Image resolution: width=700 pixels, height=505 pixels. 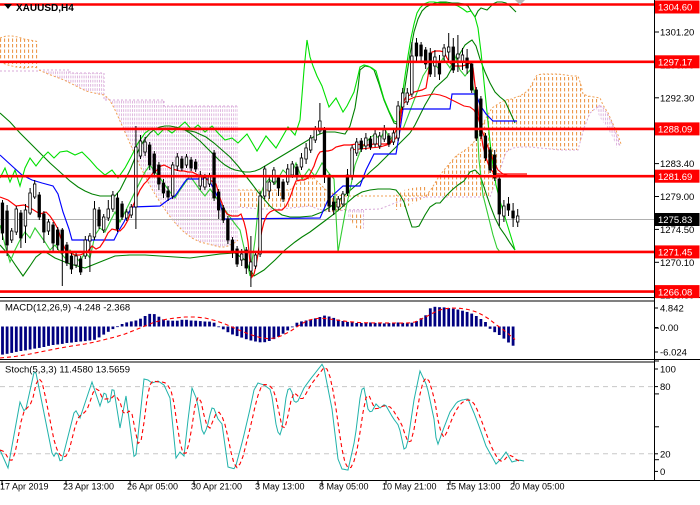 What do you see at coordinates (677, 230) in the screenshot?
I see `svg-text: 1274.50` at bounding box center [677, 230].